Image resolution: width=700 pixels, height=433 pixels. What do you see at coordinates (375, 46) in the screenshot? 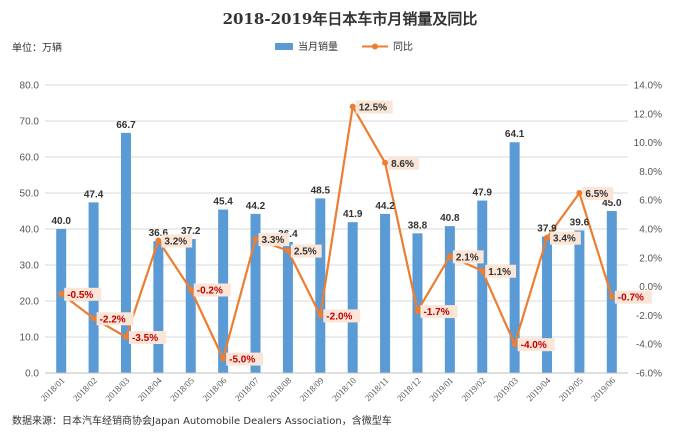
I see `legend-line-marker` at bounding box center [375, 46].